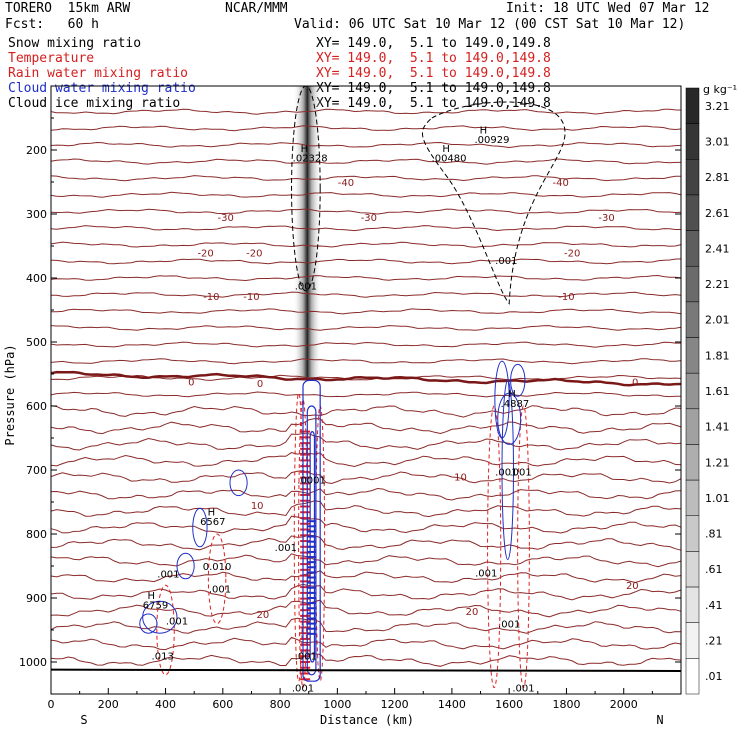 This screenshot has height=740, width=740. Describe the element at coordinates (51, 58) in the screenshot. I see `field-name-temperature: Temperature` at that location.